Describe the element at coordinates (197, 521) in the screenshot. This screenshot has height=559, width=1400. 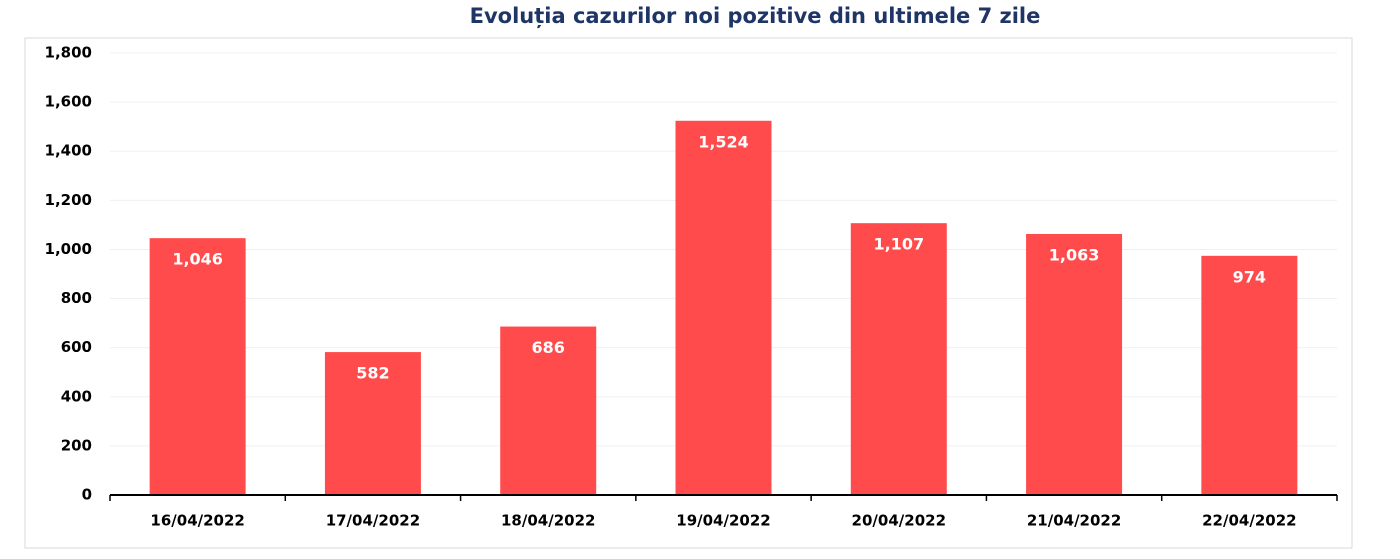
I see `x-tick-label: 16/04/2022` at that location.